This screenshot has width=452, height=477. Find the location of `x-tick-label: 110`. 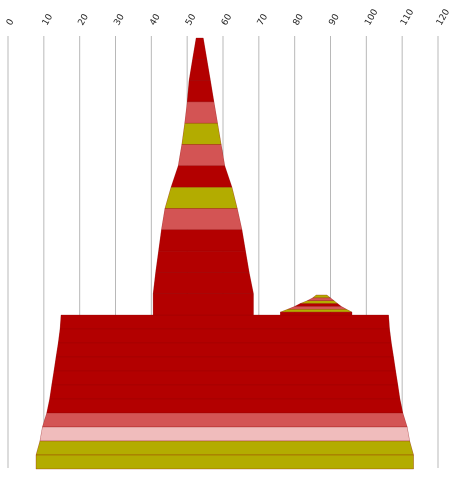

x-tick-label: 110 is located at coordinates (407, 17).